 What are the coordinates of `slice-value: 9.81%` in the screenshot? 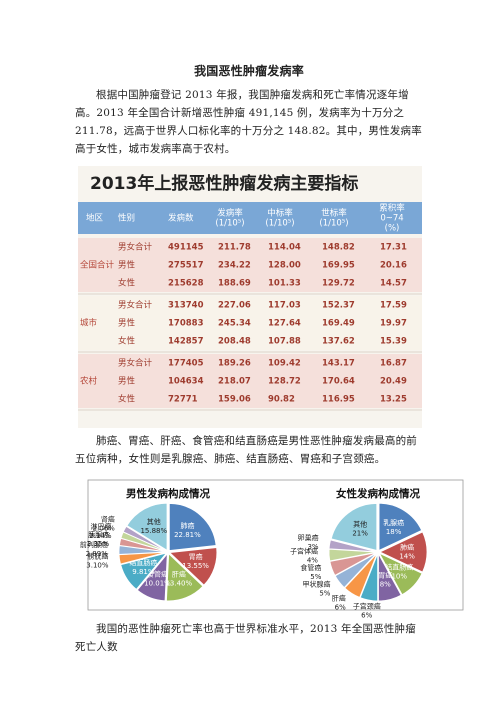 It's located at (143, 572).